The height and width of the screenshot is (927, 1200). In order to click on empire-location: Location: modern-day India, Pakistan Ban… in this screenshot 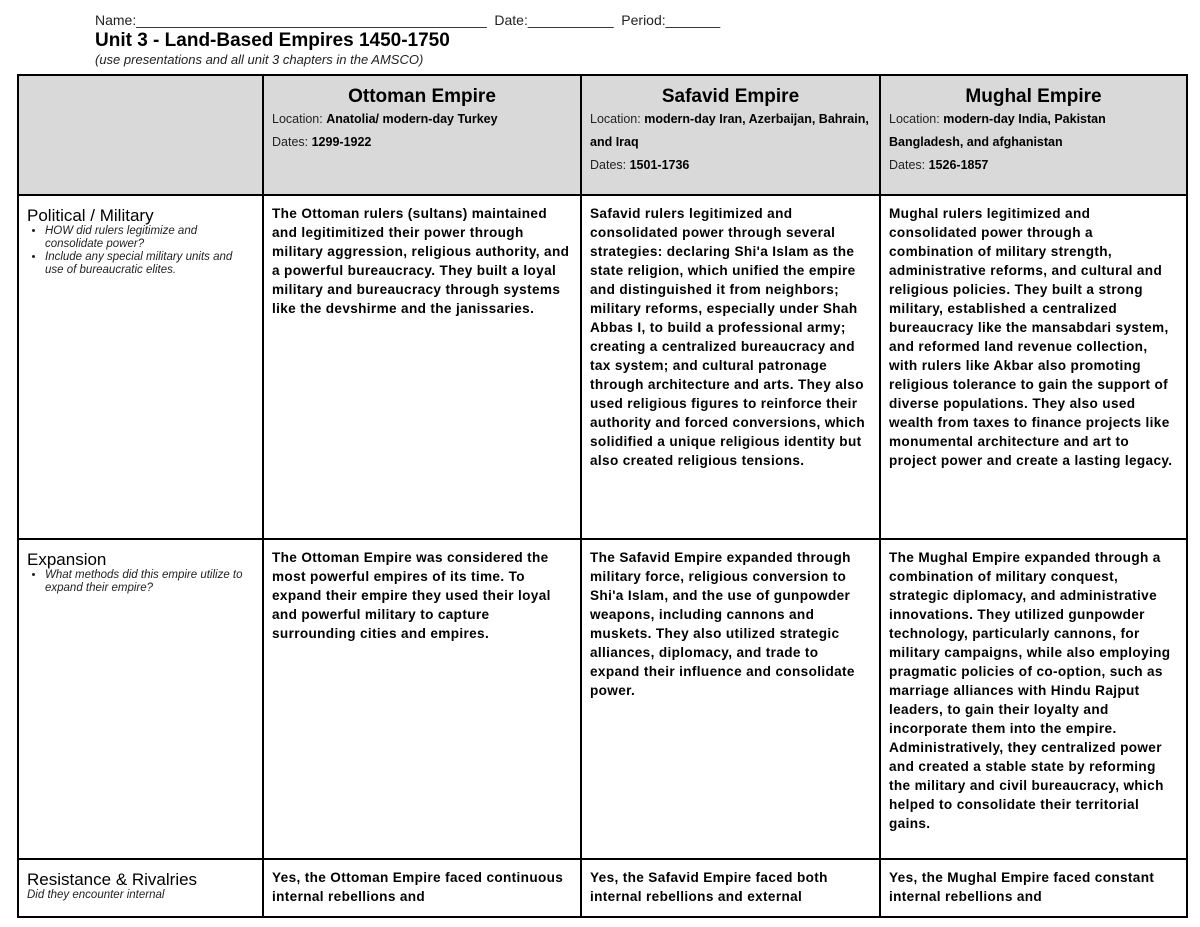, I will do `click(997, 130)`.